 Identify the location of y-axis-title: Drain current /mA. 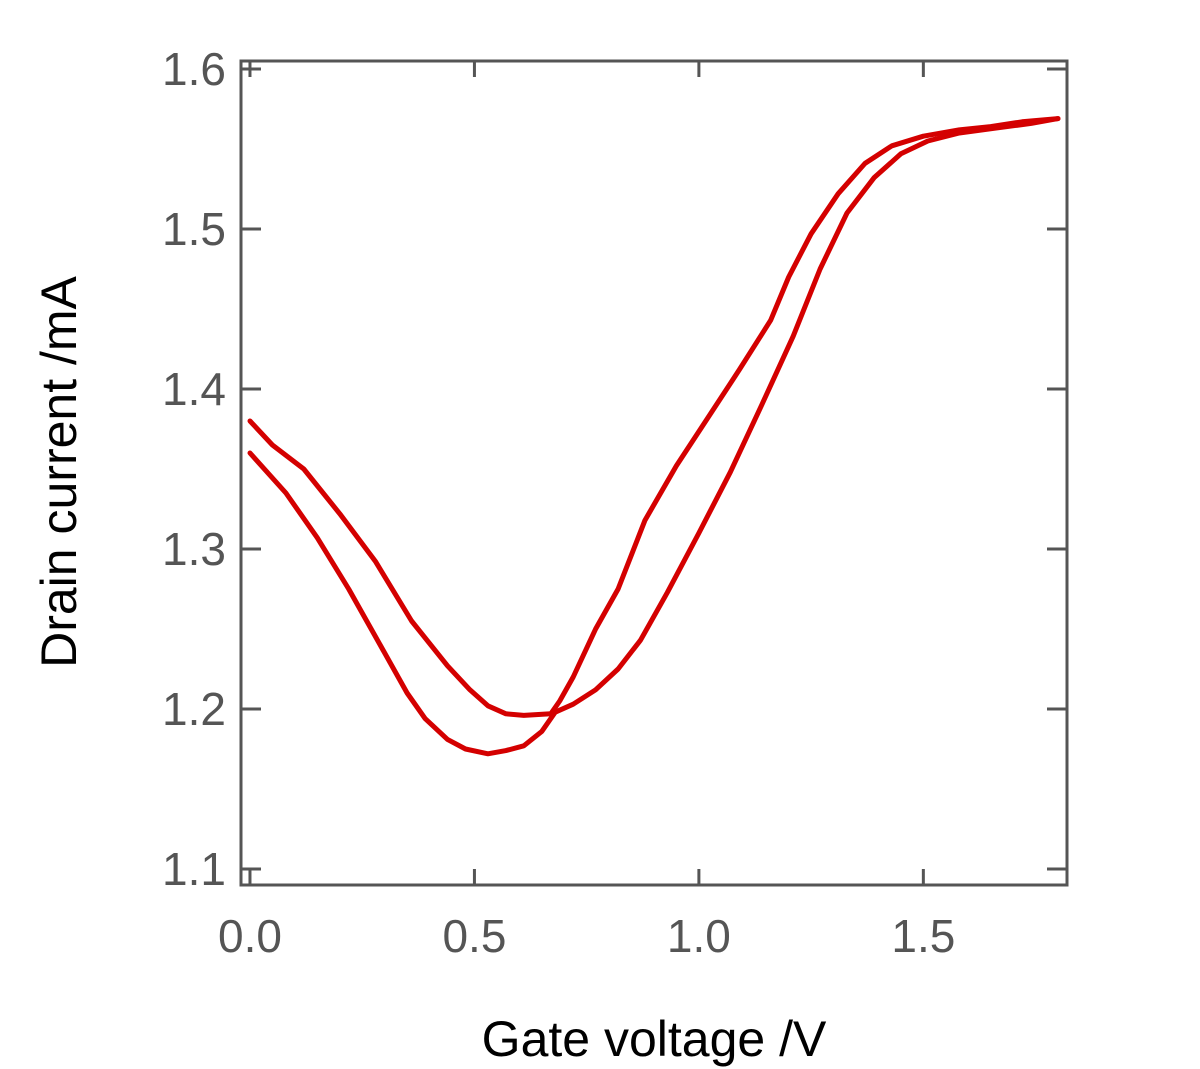
(59, 471).